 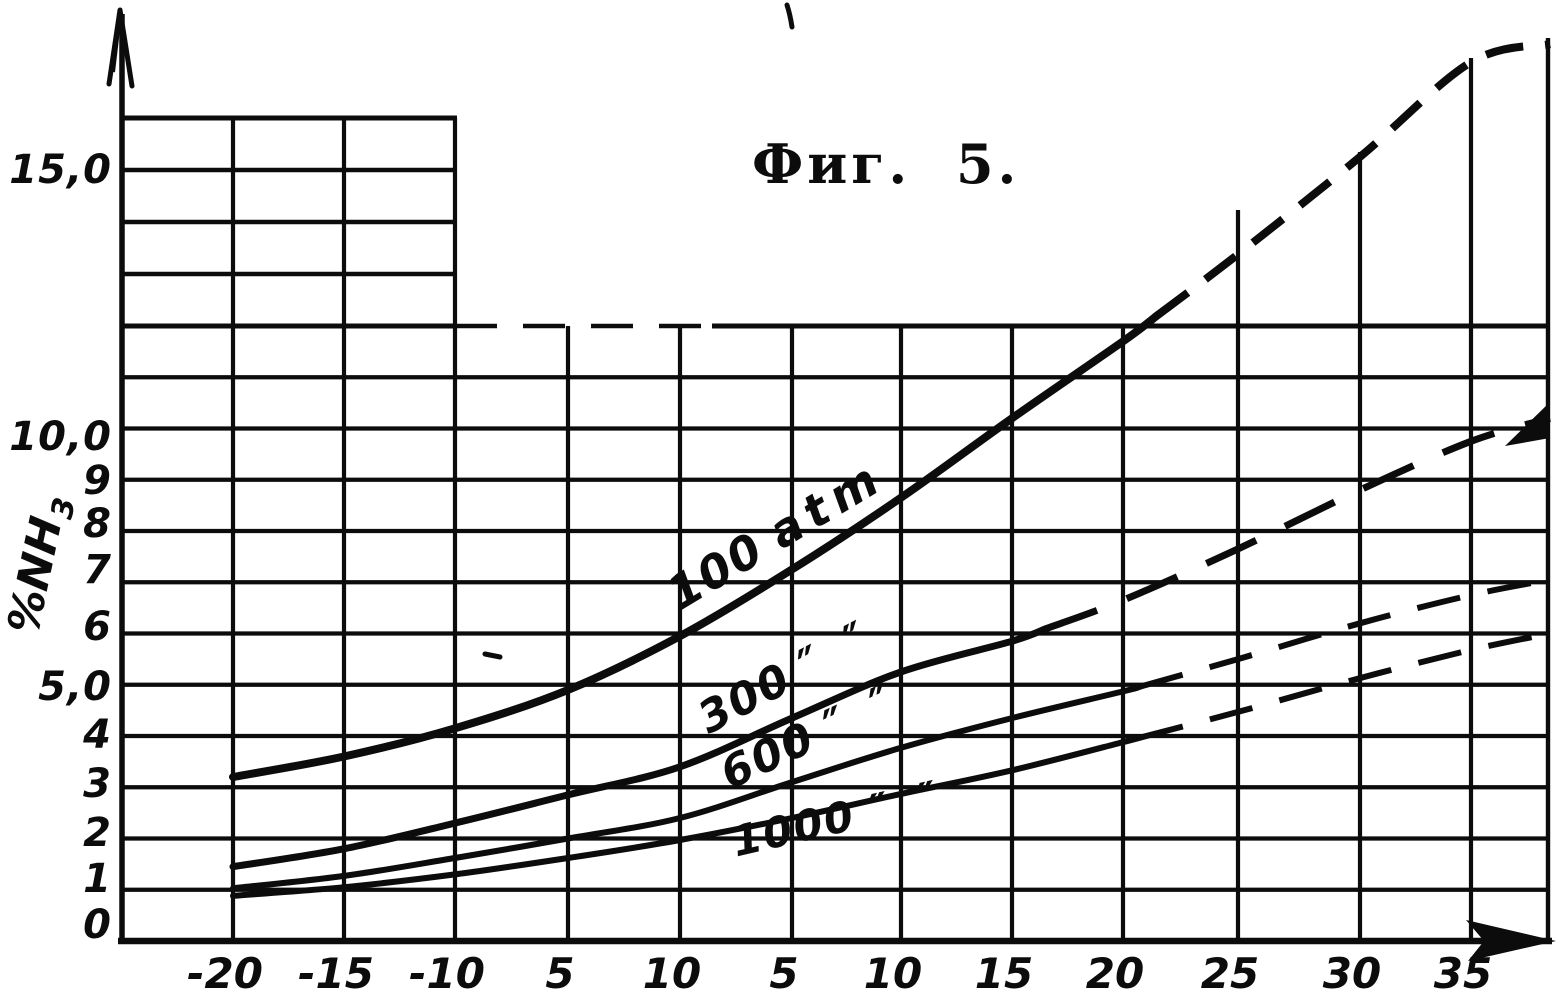 I want to click on x-tick-label: -20, so click(x=225, y=973).